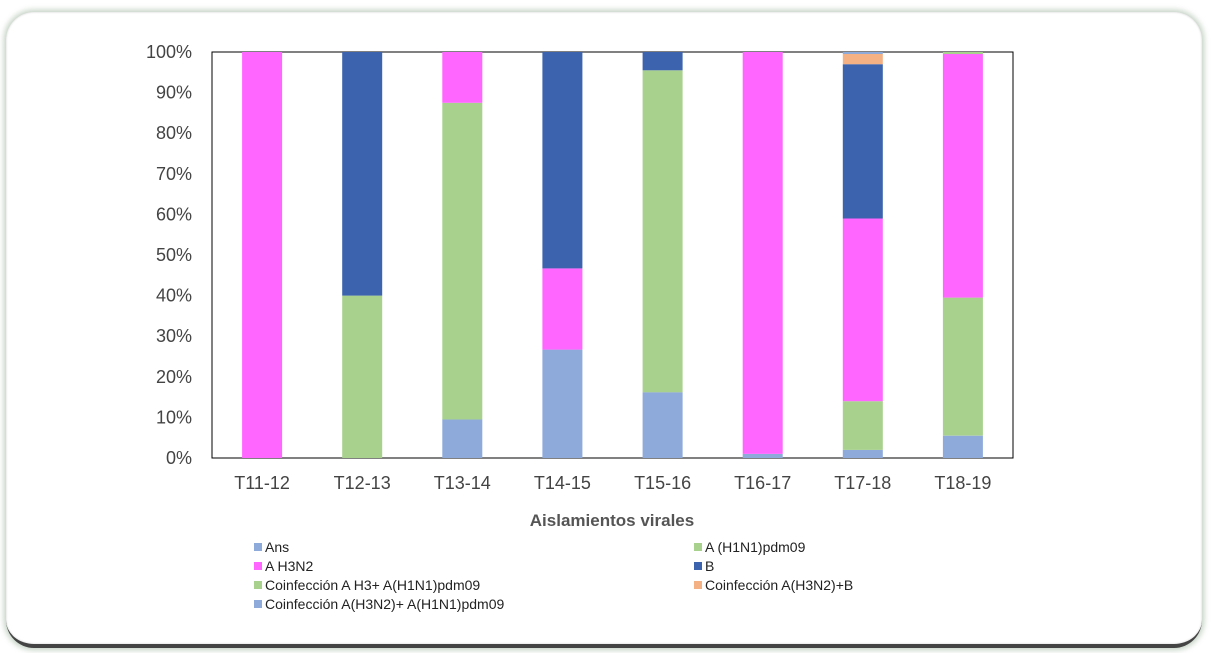  I want to click on y-tick-label: 20%, so click(174, 377).